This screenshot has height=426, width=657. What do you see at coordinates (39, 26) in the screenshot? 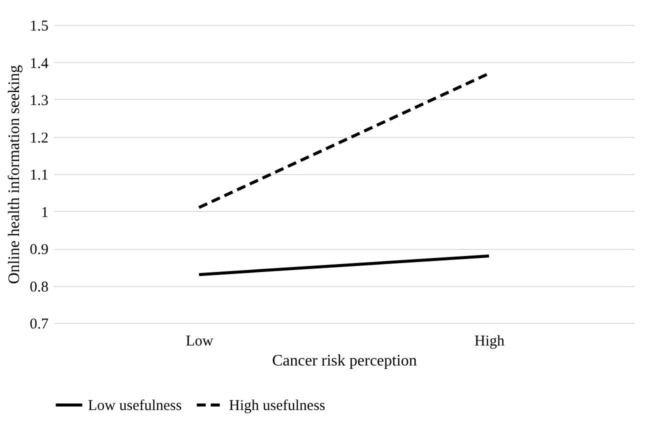
I see `y-tick-label: 1.5` at bounding box center [39, 26].